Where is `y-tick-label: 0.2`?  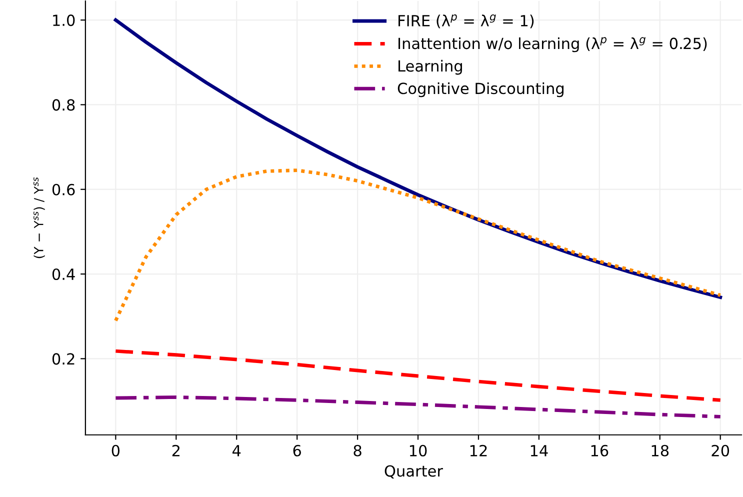 y-tick-label: 0.2 is located at coordinates (63, 359).